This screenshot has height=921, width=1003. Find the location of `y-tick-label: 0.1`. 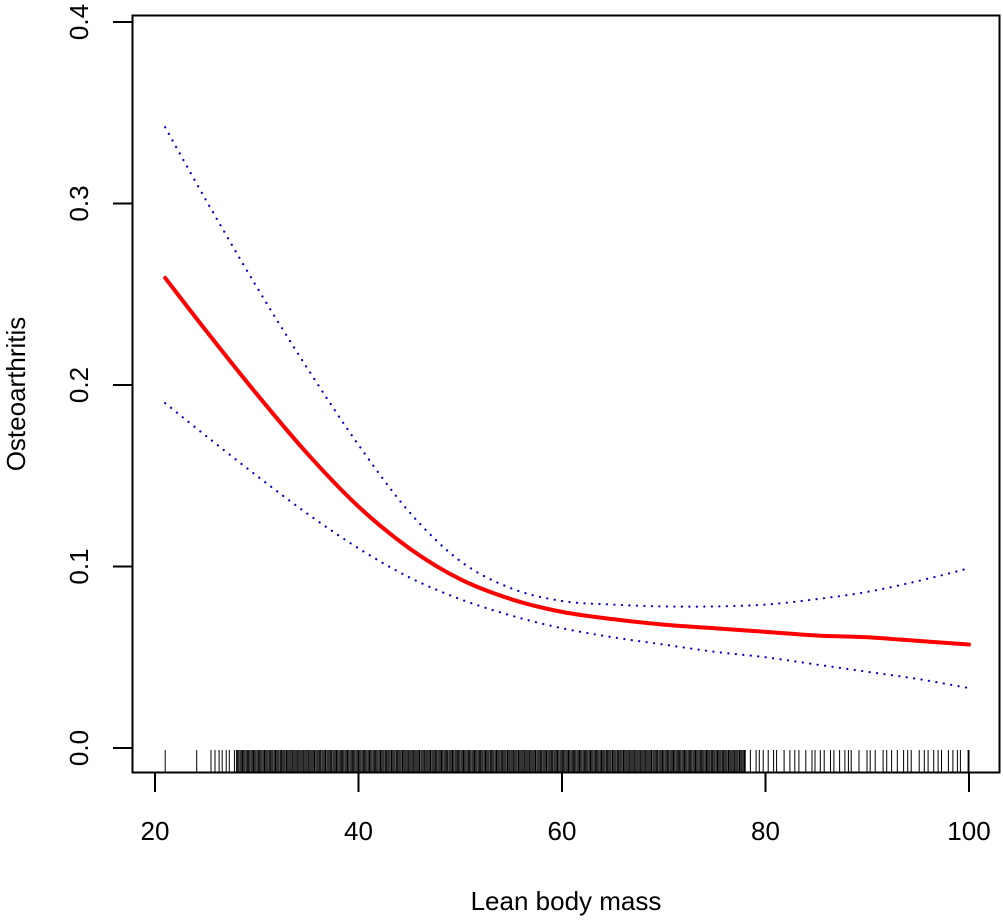

y-tick-label: 0.1 is located at coordinates (79, 566).